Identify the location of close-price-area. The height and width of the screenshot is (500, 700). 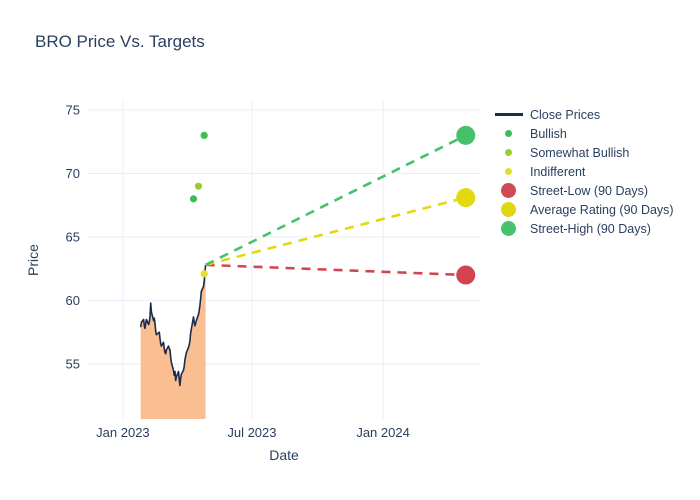
(173, 341).